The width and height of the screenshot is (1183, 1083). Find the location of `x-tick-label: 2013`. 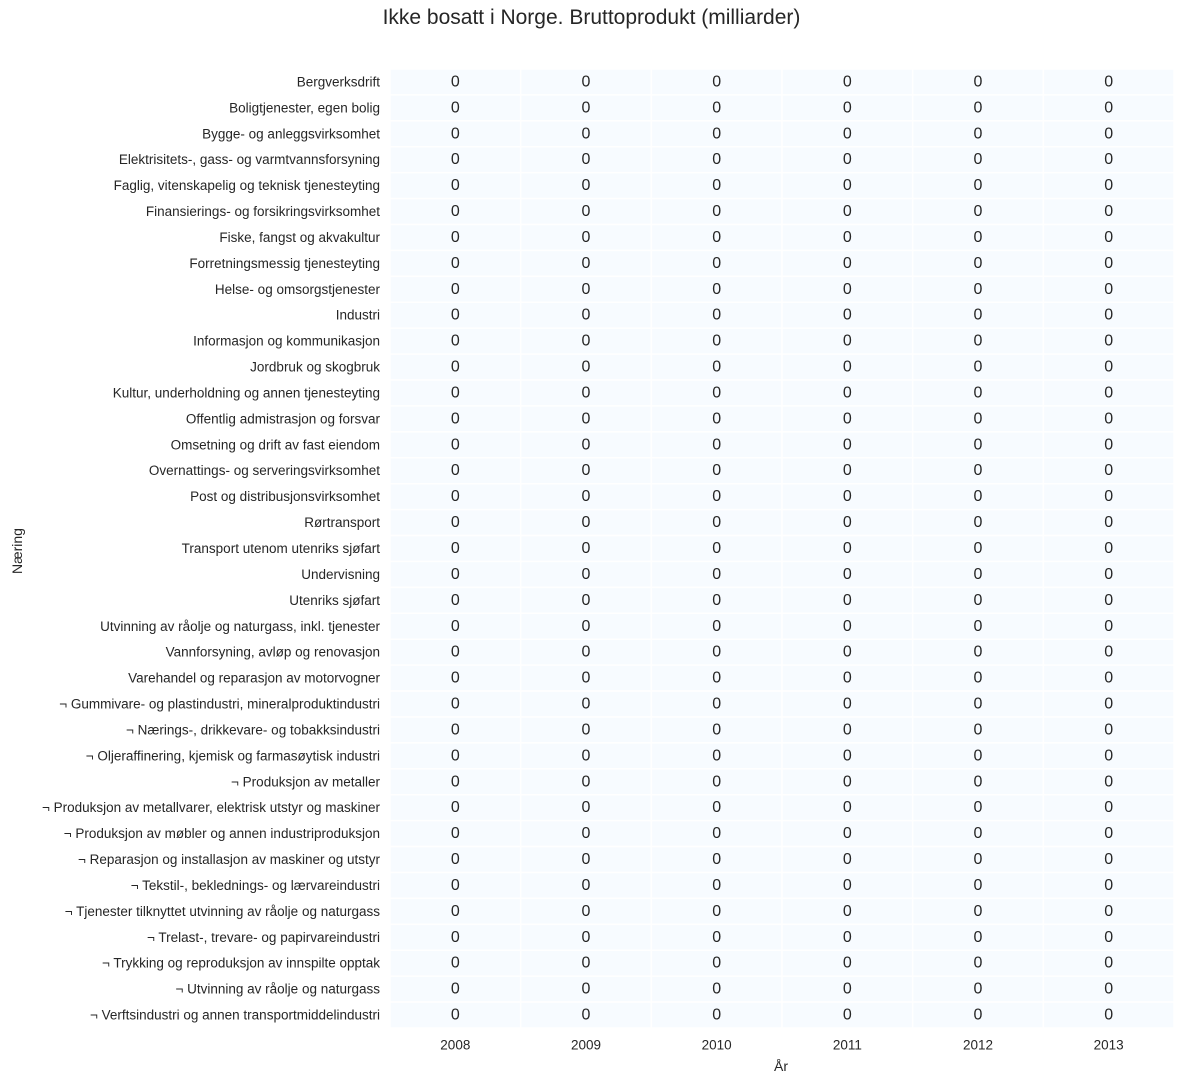

x-tick-label: 2013 is located at coordinates (1109, 1045).